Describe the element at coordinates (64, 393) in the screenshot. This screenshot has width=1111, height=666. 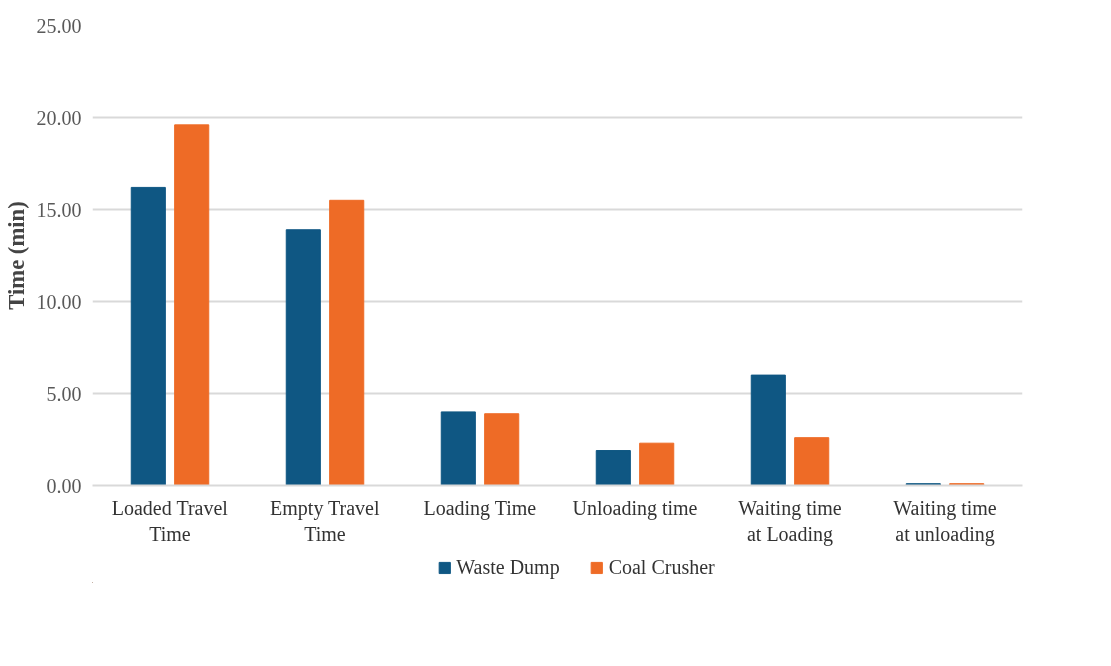
I see `y-tick-label: 5.00` at that location.